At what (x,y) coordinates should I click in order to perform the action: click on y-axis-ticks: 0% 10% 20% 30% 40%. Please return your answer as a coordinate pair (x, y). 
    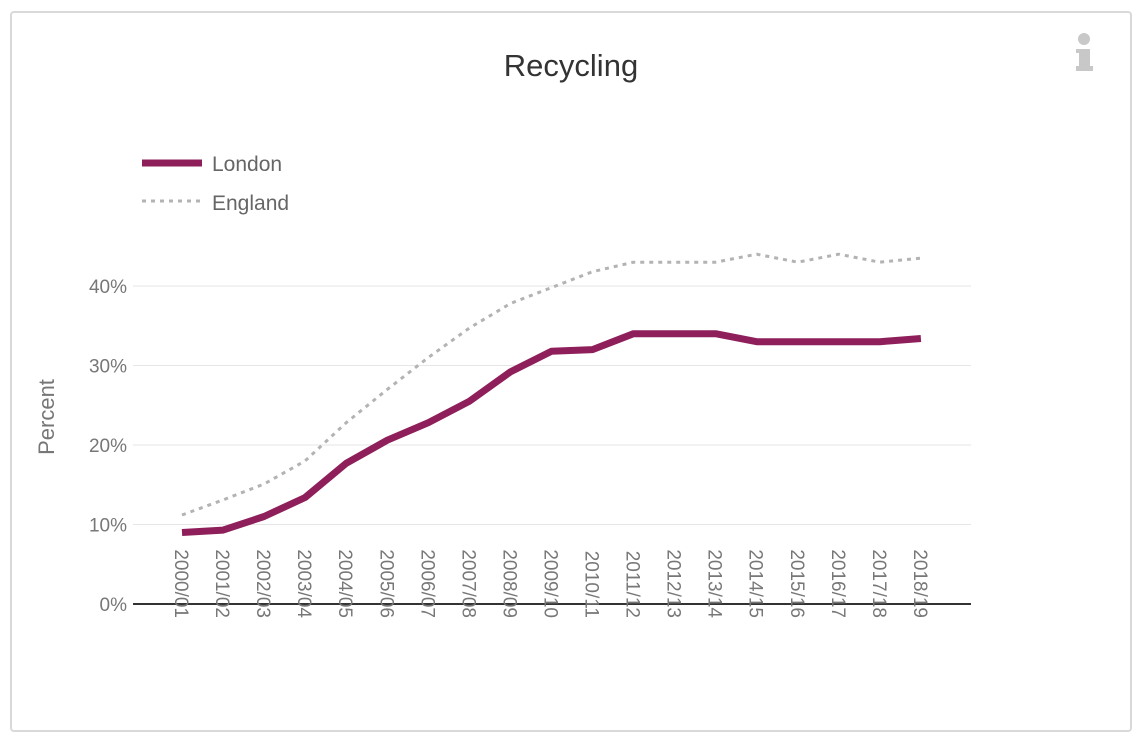
    Looking at the image, I should click on (108, 446).